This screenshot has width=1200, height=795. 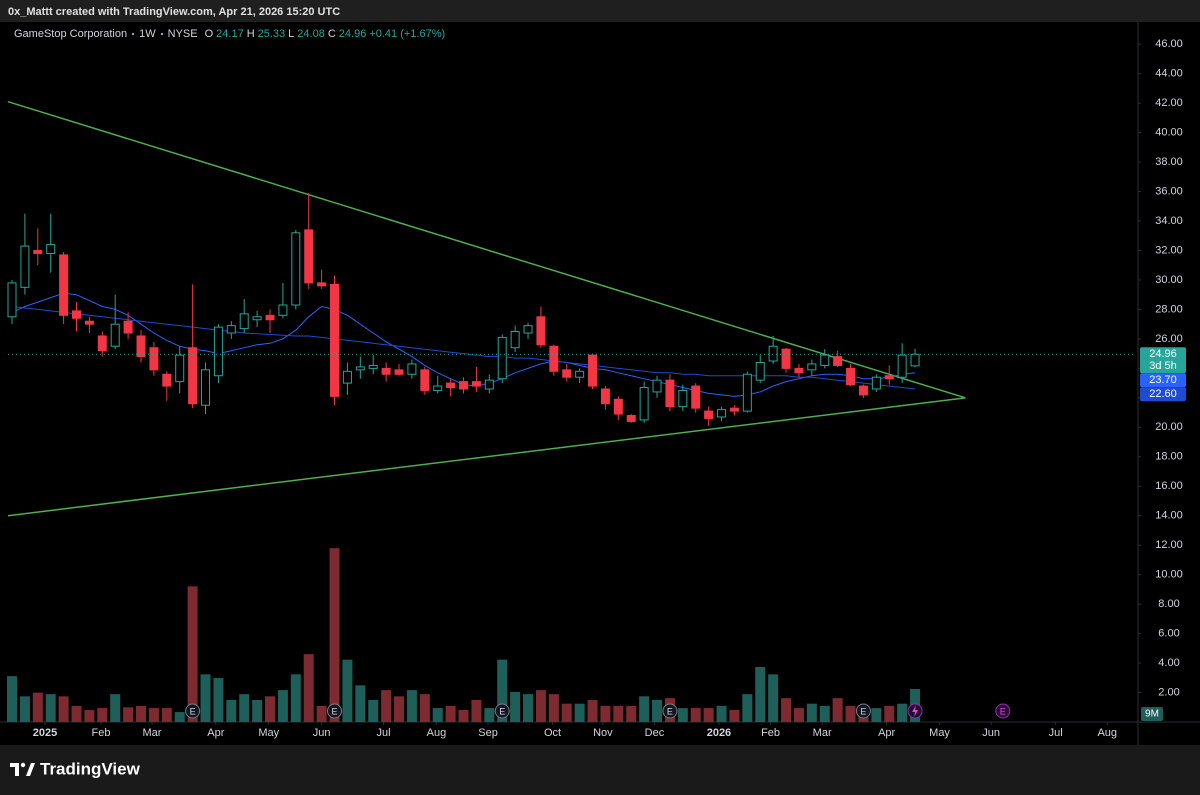 What do you see at coordinates (250, 34) in the screenshot?
I see `ohlc-key: H` at bounding box center [250, 34].